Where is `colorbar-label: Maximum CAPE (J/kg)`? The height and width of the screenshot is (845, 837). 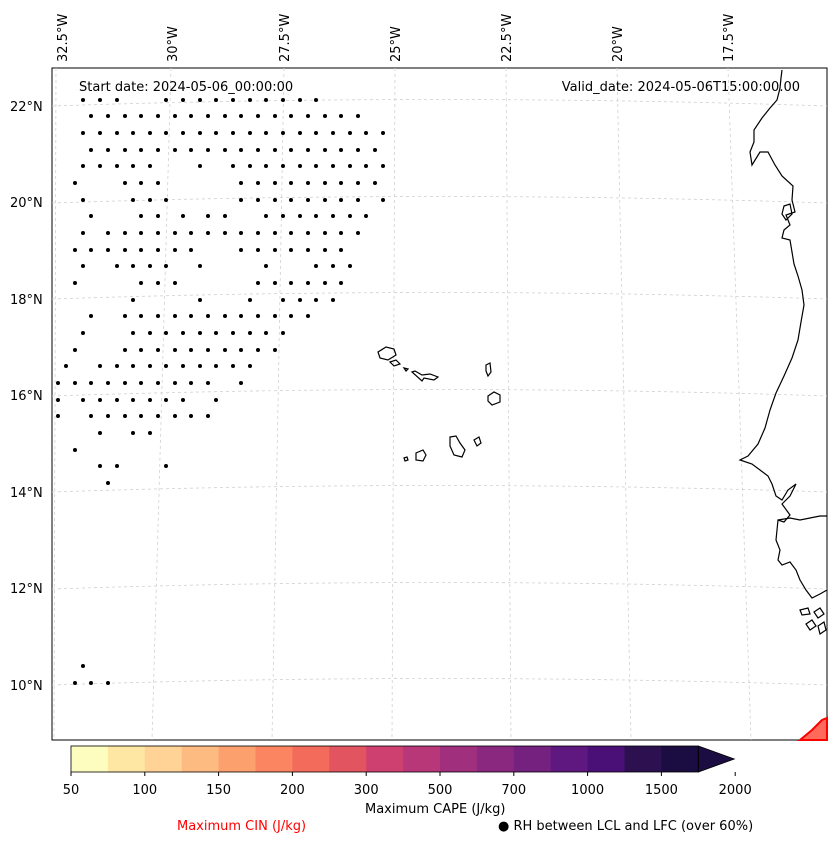
colorbar-label: Maximum CAPE (J/kg) is located at coordinates (435, 809).